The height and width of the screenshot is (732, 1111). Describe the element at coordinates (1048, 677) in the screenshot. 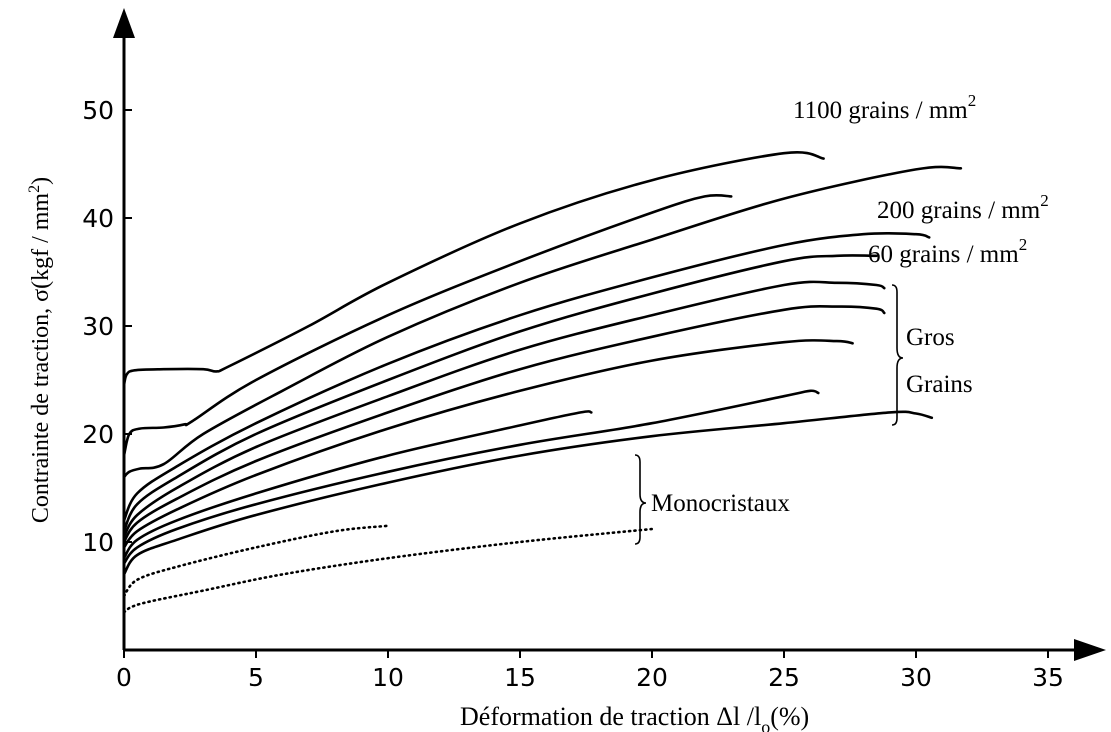

I see `x-tick-label: 35` at that location.